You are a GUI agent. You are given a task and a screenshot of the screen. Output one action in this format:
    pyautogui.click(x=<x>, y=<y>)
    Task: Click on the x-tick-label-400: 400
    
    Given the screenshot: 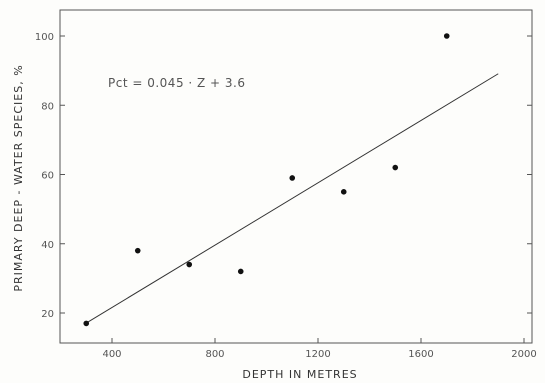 What is the action you would take?
    pyautogui.click(x=111, y=354)
    